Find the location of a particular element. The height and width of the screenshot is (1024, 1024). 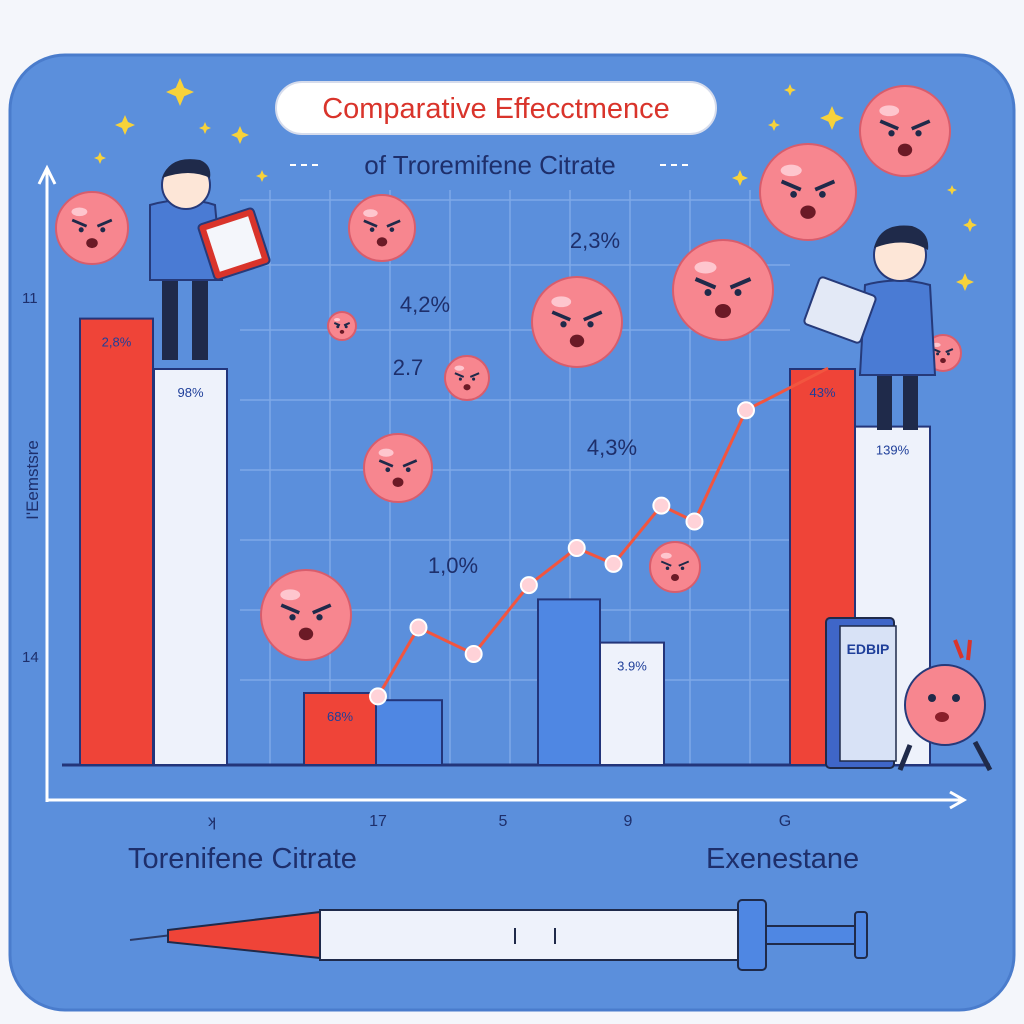

x-tick-label: ʞ is located at coordinates (212, 821).